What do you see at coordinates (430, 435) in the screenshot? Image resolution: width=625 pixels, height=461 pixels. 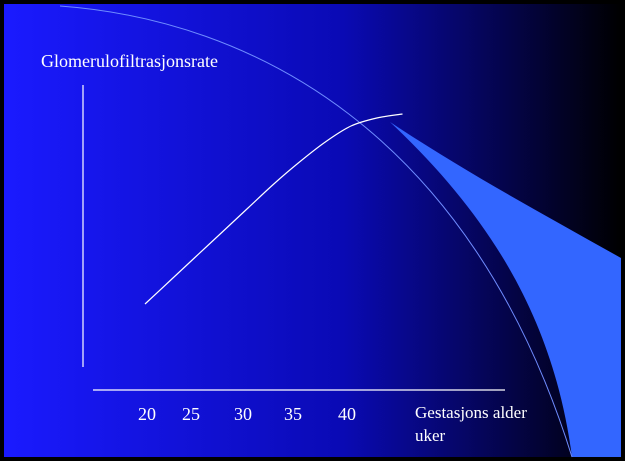 I see `x-axis-title-line-2: uker` at bounding box center [430, 435].